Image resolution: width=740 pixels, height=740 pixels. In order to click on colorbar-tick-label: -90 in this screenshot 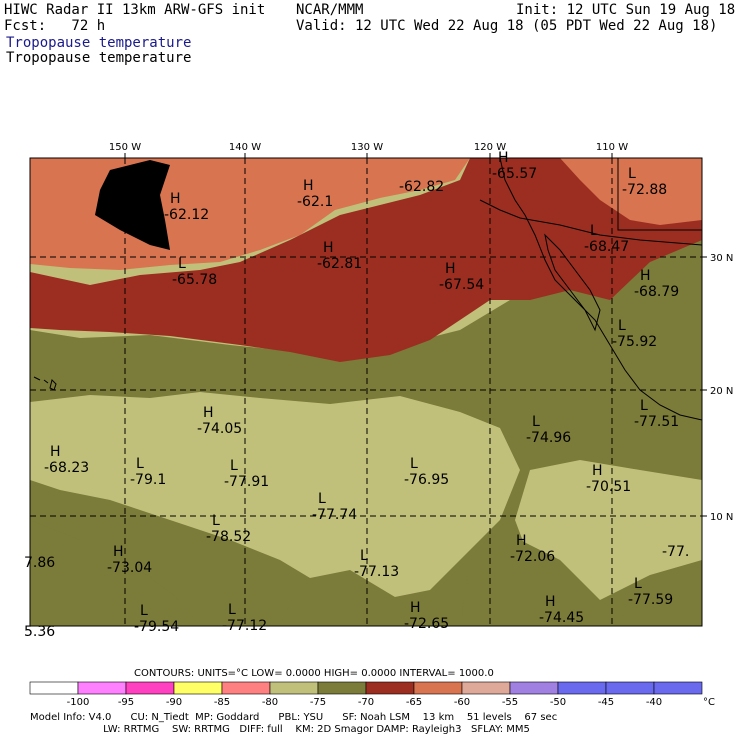, I will do `click(174, 702)`.